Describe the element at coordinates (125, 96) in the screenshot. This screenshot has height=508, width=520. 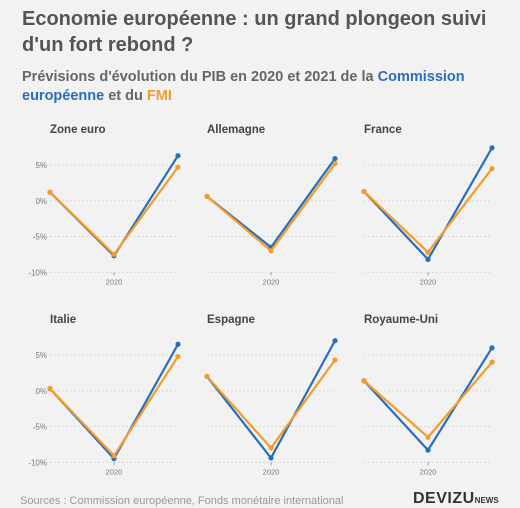
I see `subtitle-part2: et du` at that location.